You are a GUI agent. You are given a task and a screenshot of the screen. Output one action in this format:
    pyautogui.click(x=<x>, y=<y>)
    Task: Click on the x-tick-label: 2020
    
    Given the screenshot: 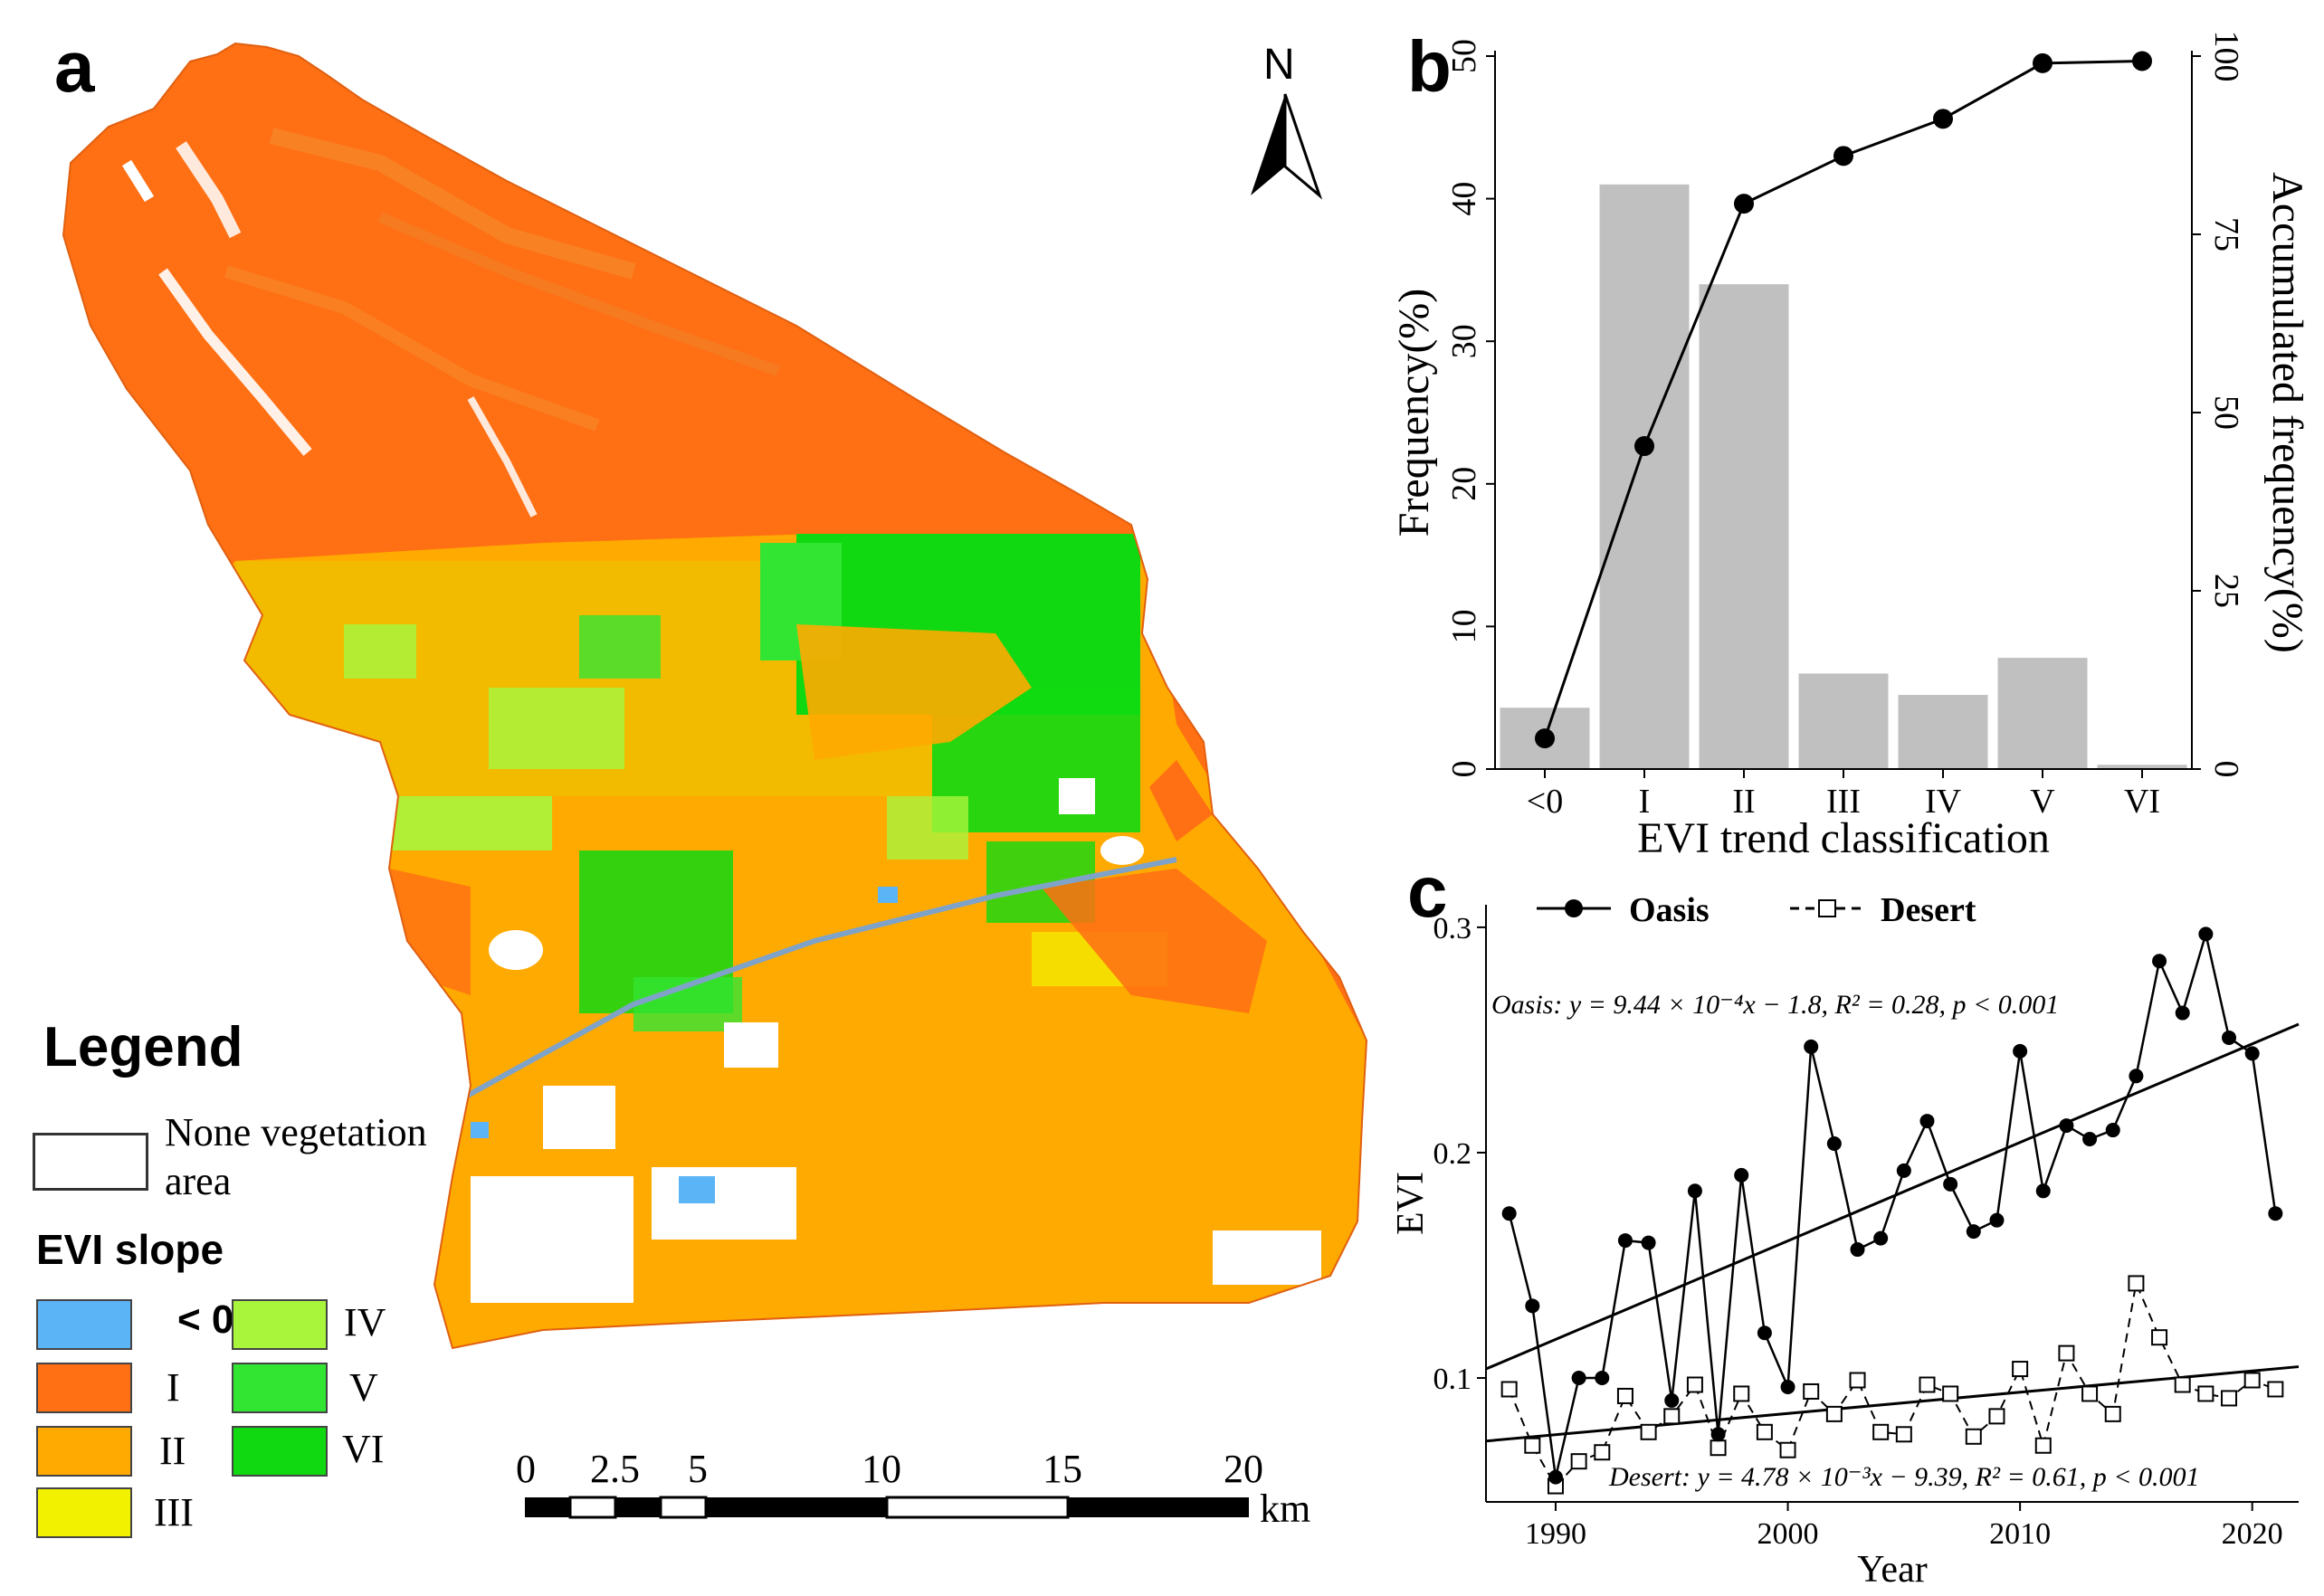 What is the action you would take?
    pyautogui.click(x=2252, y=1534)
    